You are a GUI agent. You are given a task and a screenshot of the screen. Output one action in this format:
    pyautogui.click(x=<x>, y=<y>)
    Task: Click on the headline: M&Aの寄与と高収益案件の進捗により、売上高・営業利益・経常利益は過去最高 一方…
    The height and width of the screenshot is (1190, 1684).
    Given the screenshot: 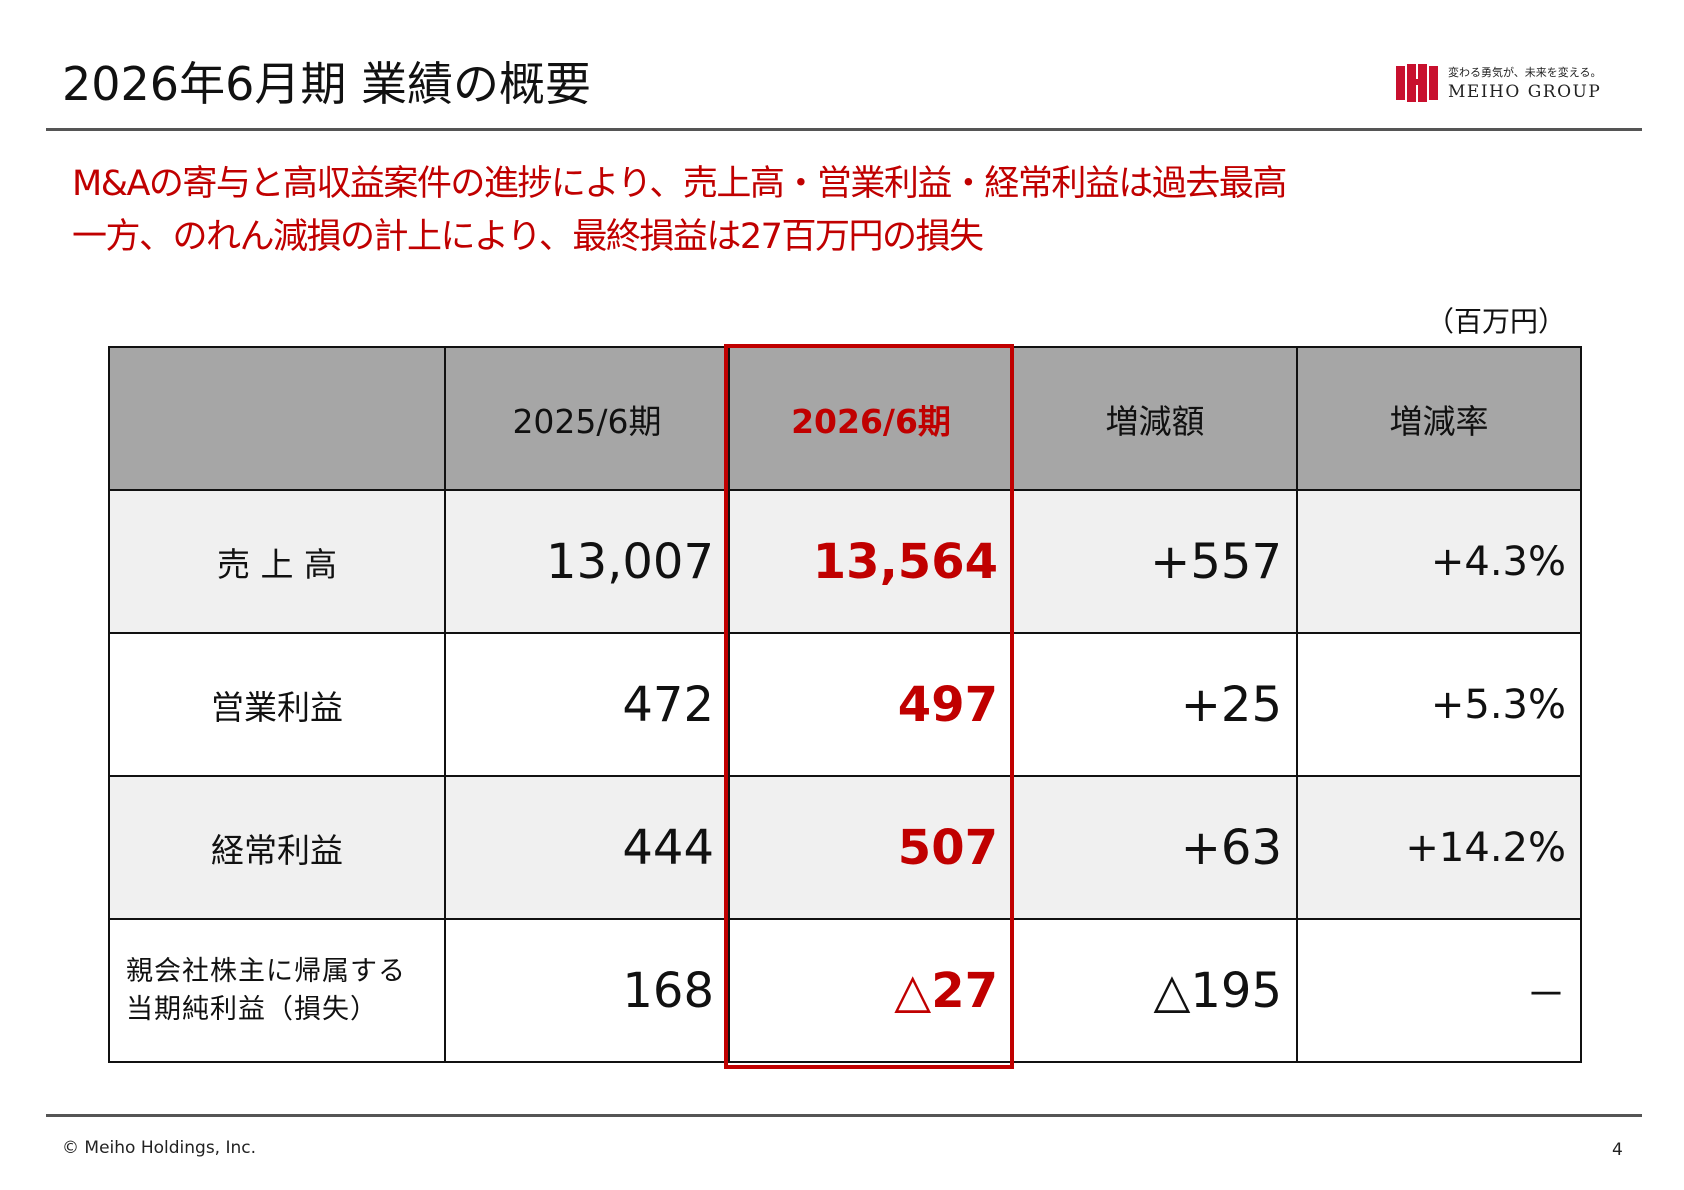 What is the action you would take?
    pyautogui.click(x=679, y=211)
    